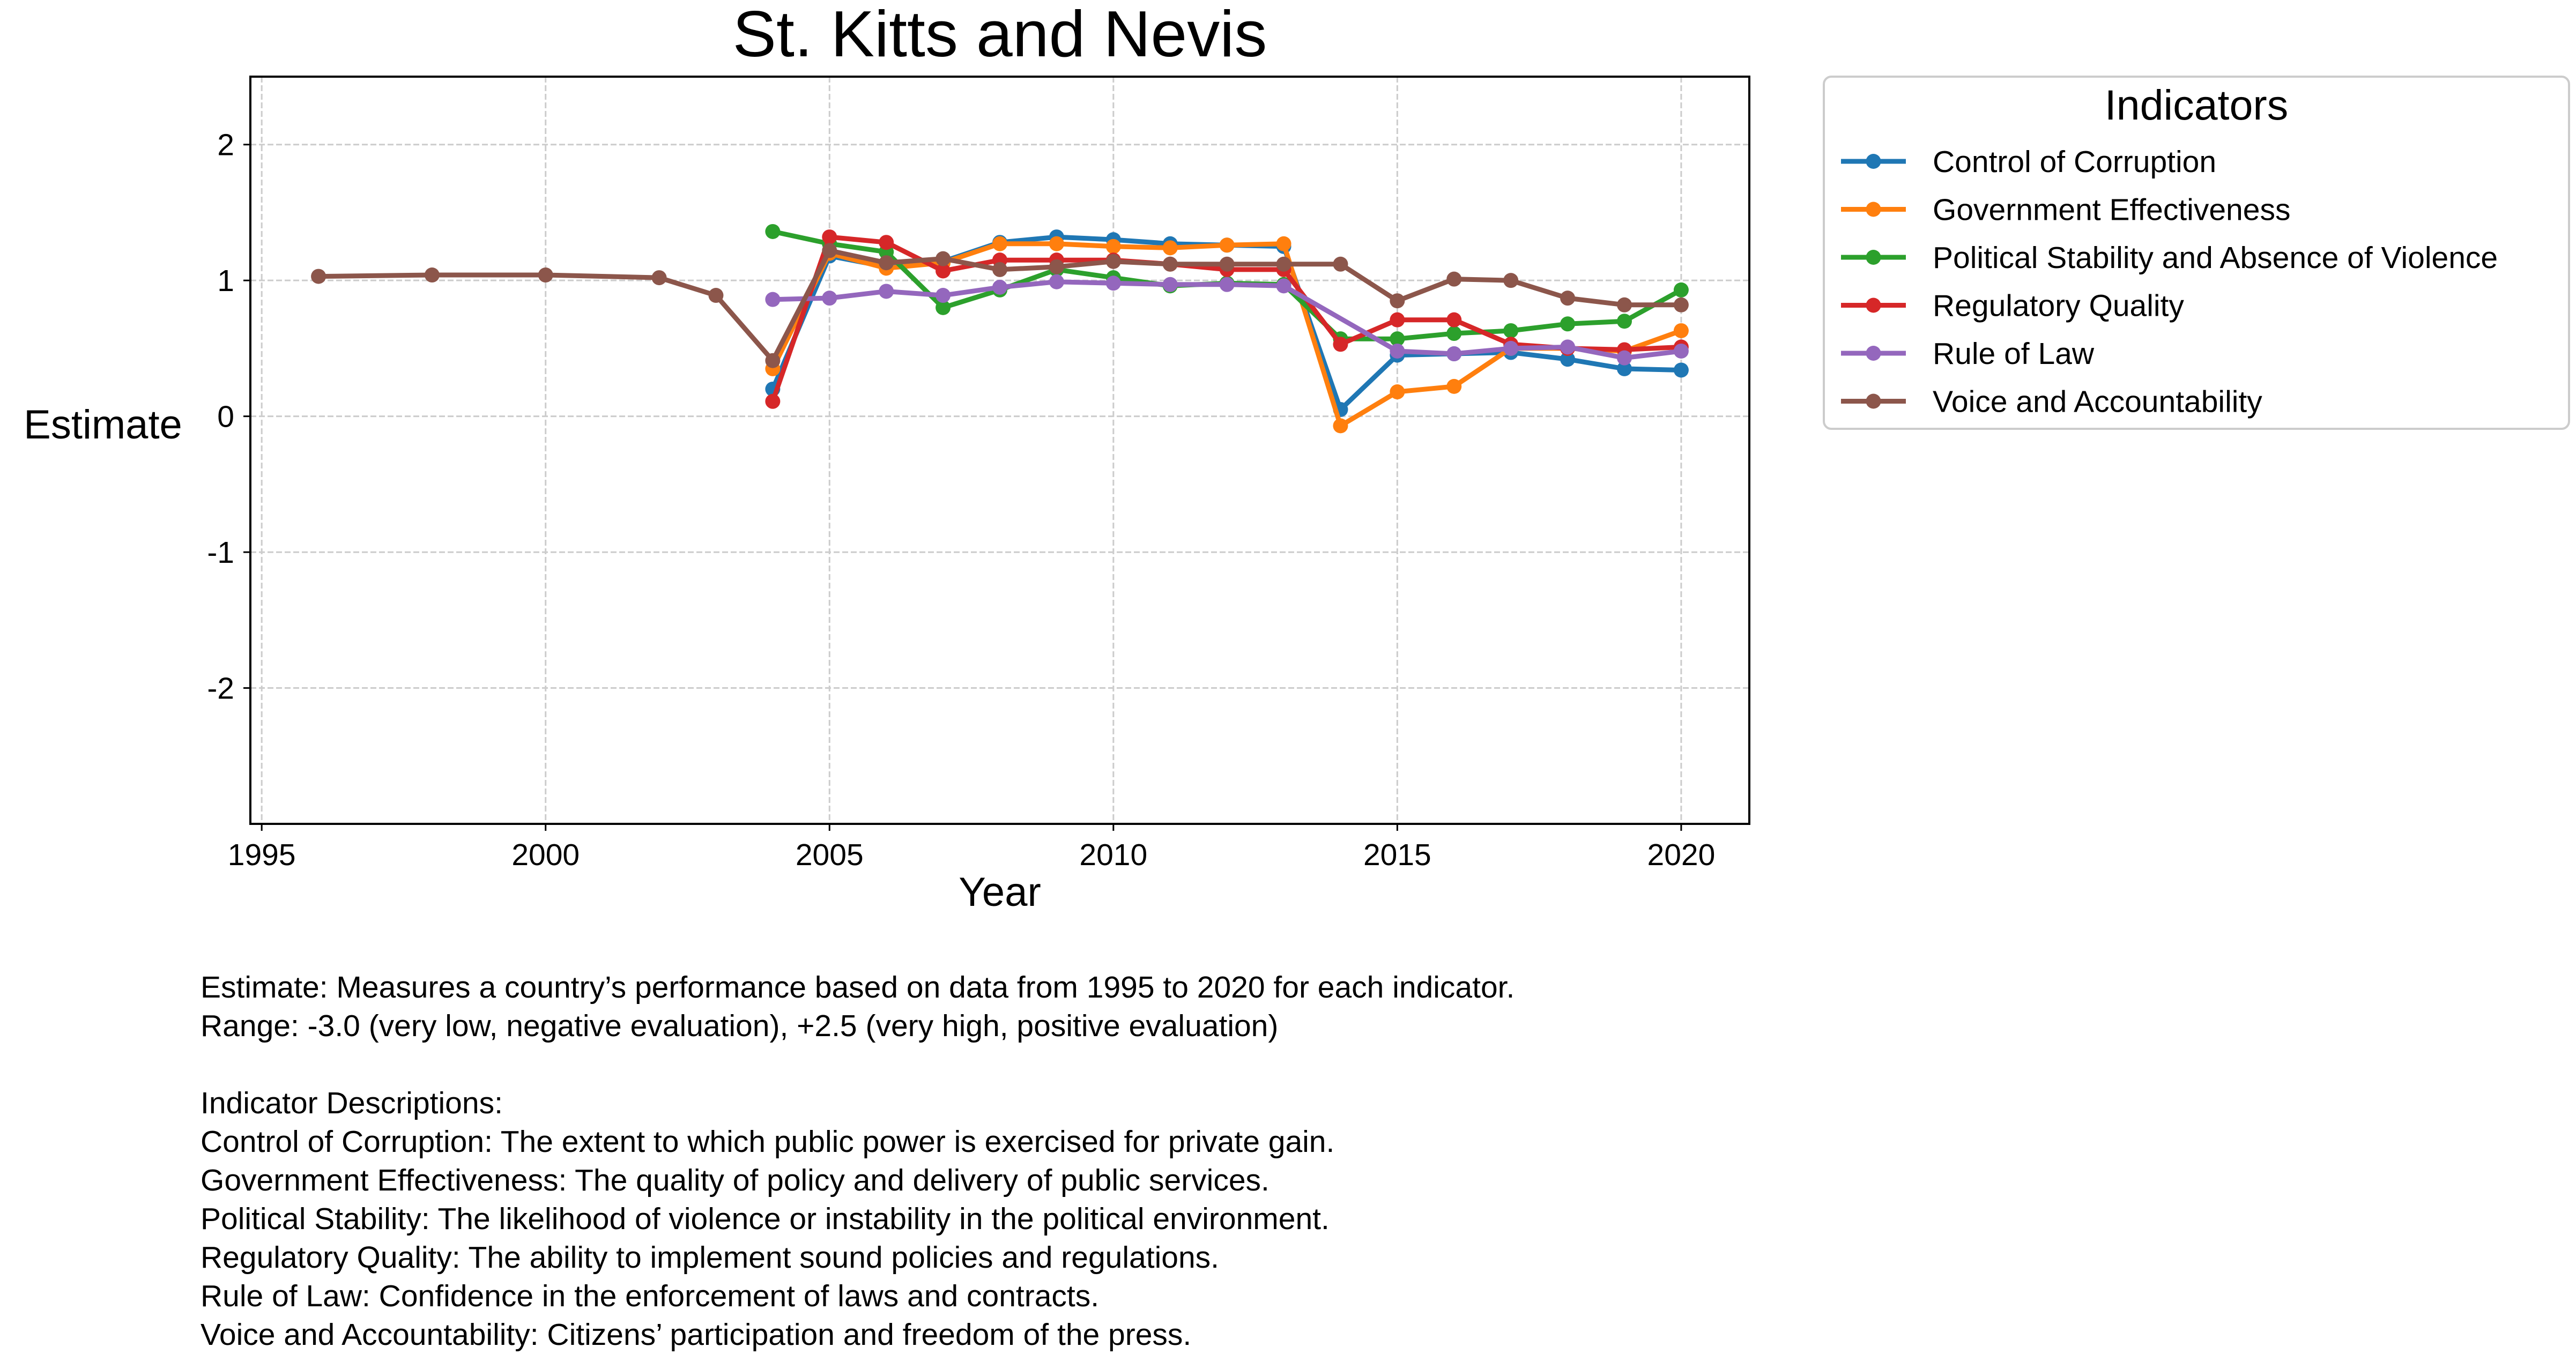 This screenshot has width=2576, height=1369. What do you see at coordinates (2111, 210) in the screenshot?
I see `legend-label: Government Effectiveness` at bounding box center [2111, 210].